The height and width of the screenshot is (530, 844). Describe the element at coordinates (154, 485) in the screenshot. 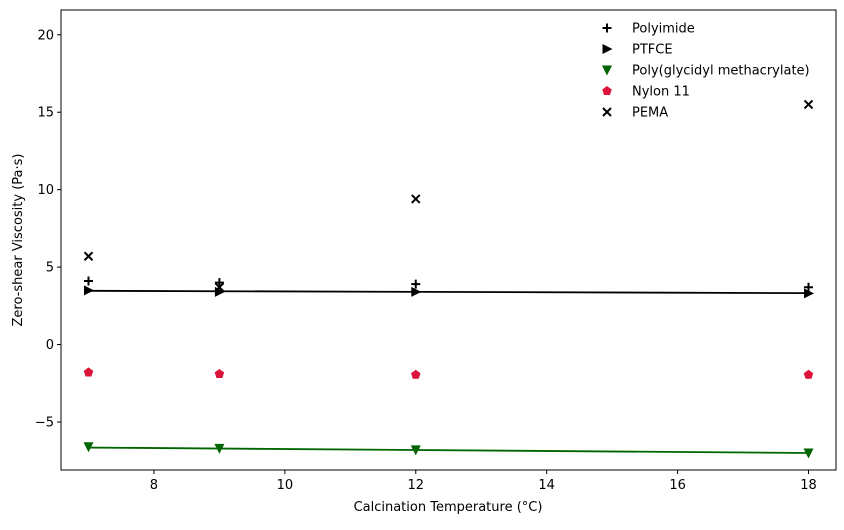

I see `x-tick-label: 8` at that location.